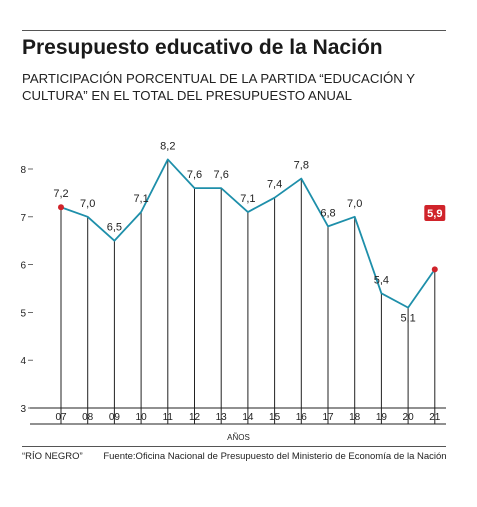 The height and width of the screenshot is (507, 477). What do you see at coordinates (274, 185) in the screenshot?
I see `data-label: 7,4` at bounding box center [274, 185].